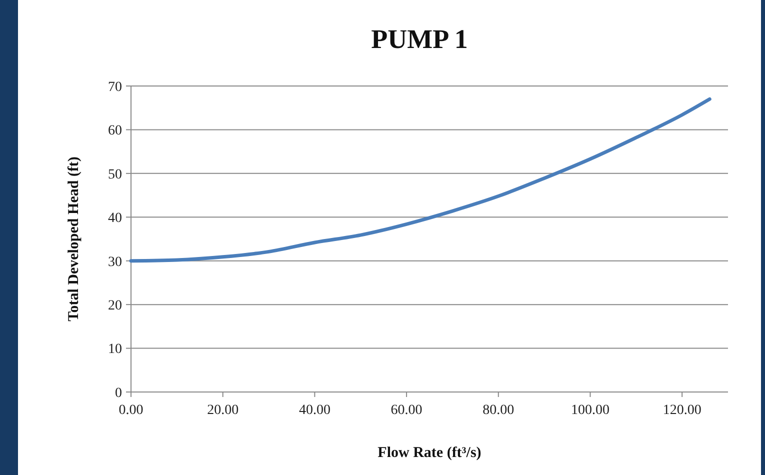 The image size is (765, 475). I want to click on y-tick-label: 30, so click(115, 262).